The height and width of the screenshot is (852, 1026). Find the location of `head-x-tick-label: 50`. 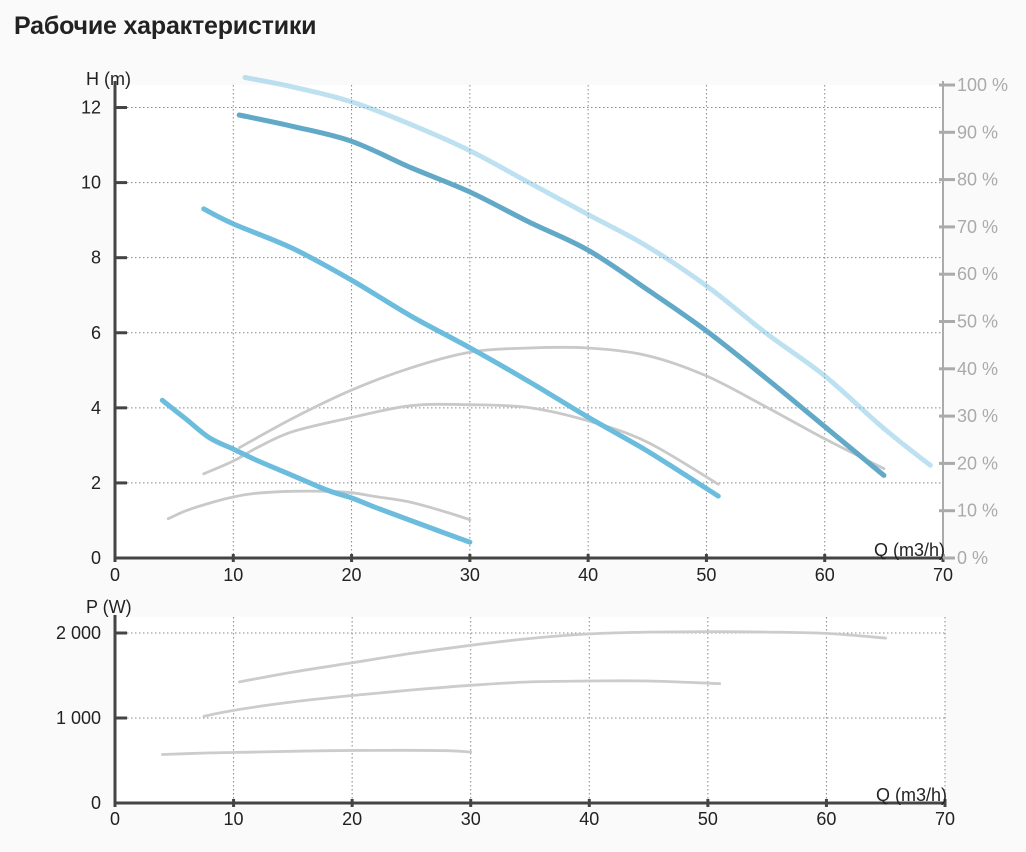

head-x-tick-label: 50 is located at coordinates (706, 575).